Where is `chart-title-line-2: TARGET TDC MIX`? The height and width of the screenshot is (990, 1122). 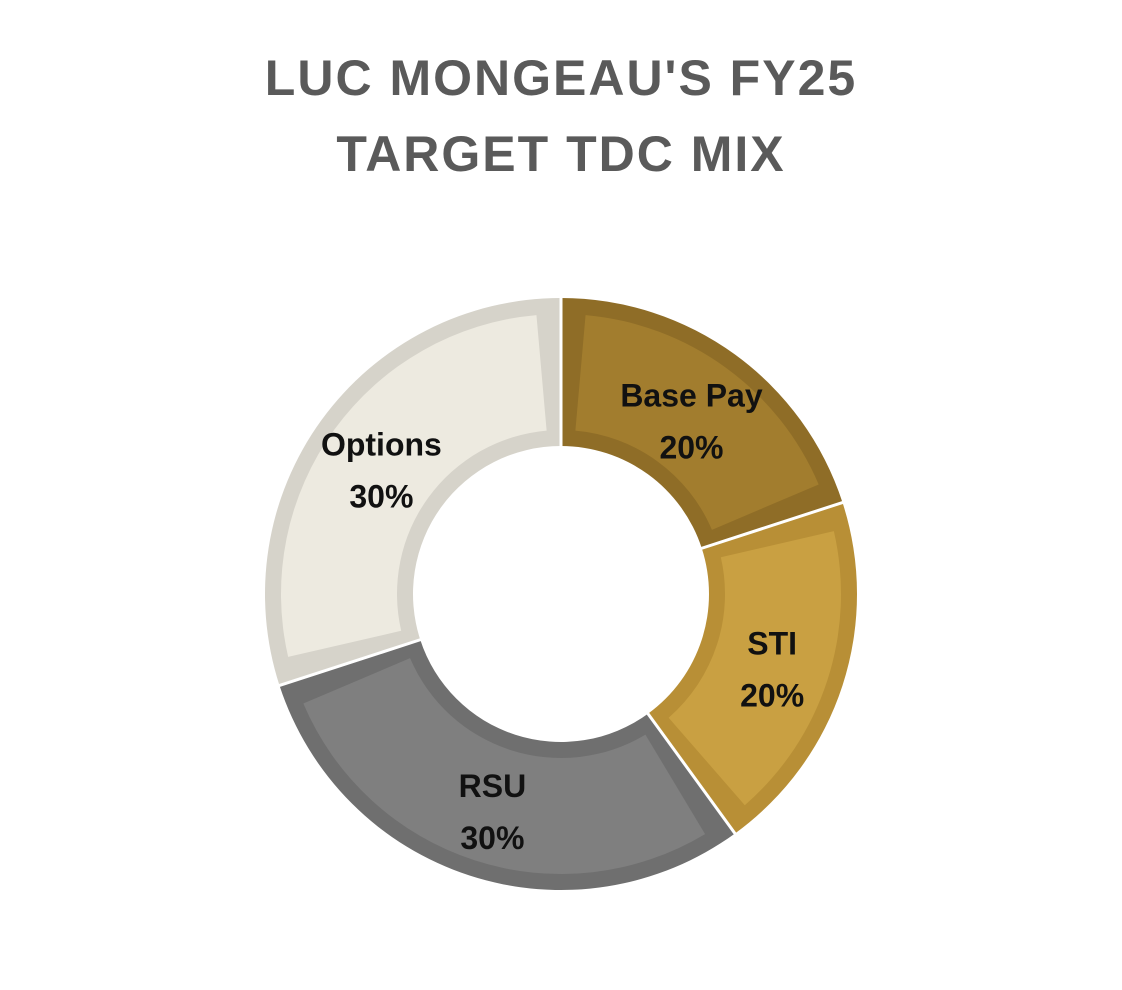
chart-title-line-2: TARGET TDC MIX is located at coordinates (561, 154).